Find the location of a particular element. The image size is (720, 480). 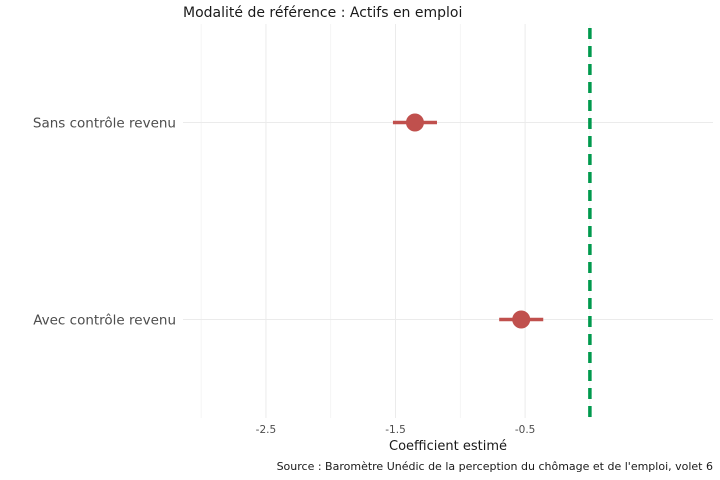

x-axis-label: Coefficient estimé is located at coordinates (448, 446).